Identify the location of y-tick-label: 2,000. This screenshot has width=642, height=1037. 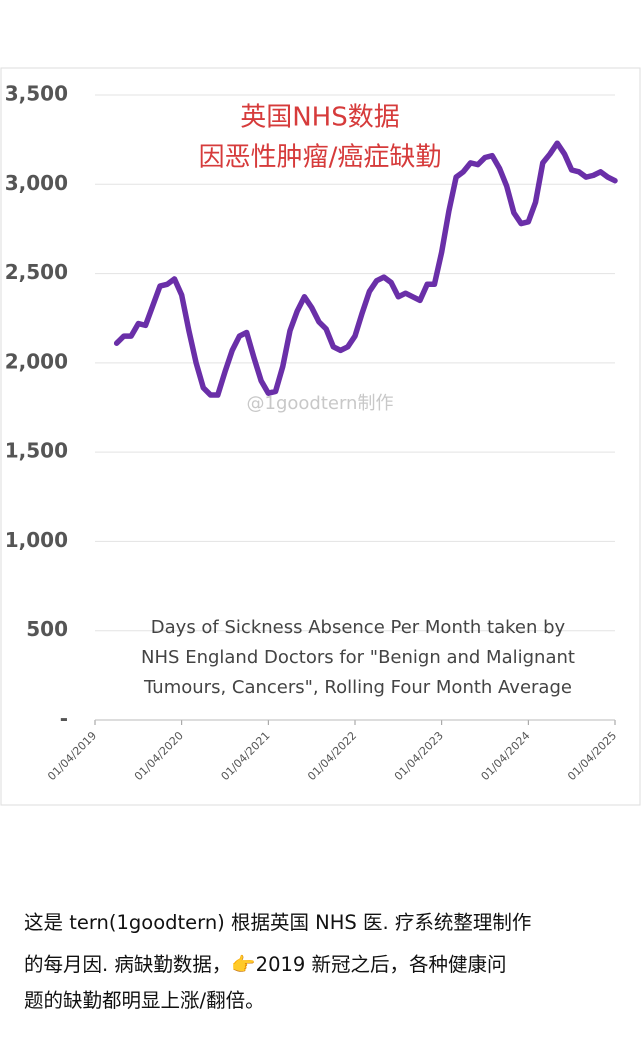
(36, 361).